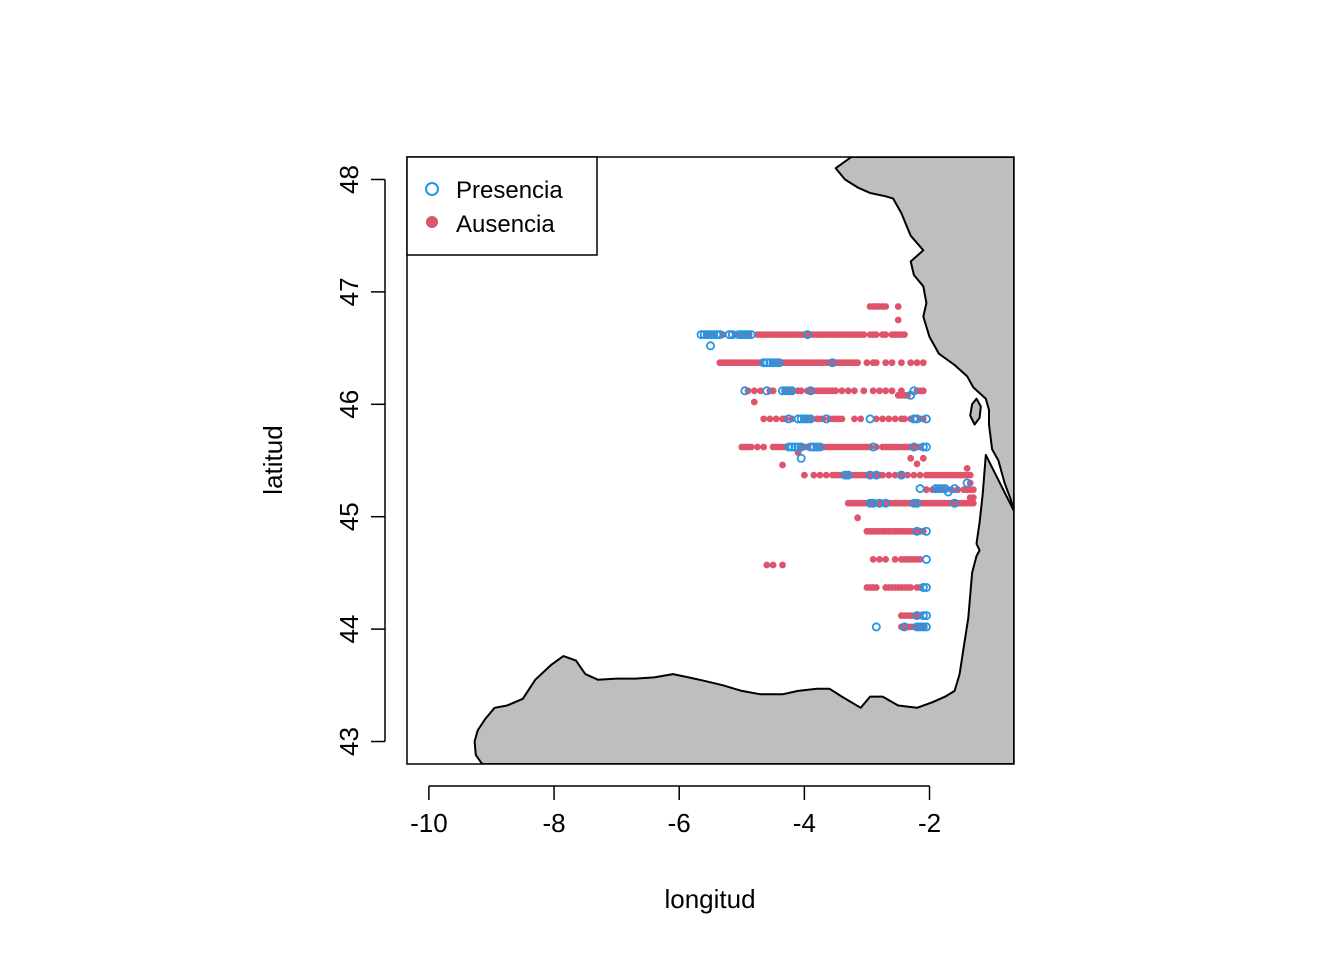  I want to click on legend-ausencia-label: Ausencia, so click(505, 224).